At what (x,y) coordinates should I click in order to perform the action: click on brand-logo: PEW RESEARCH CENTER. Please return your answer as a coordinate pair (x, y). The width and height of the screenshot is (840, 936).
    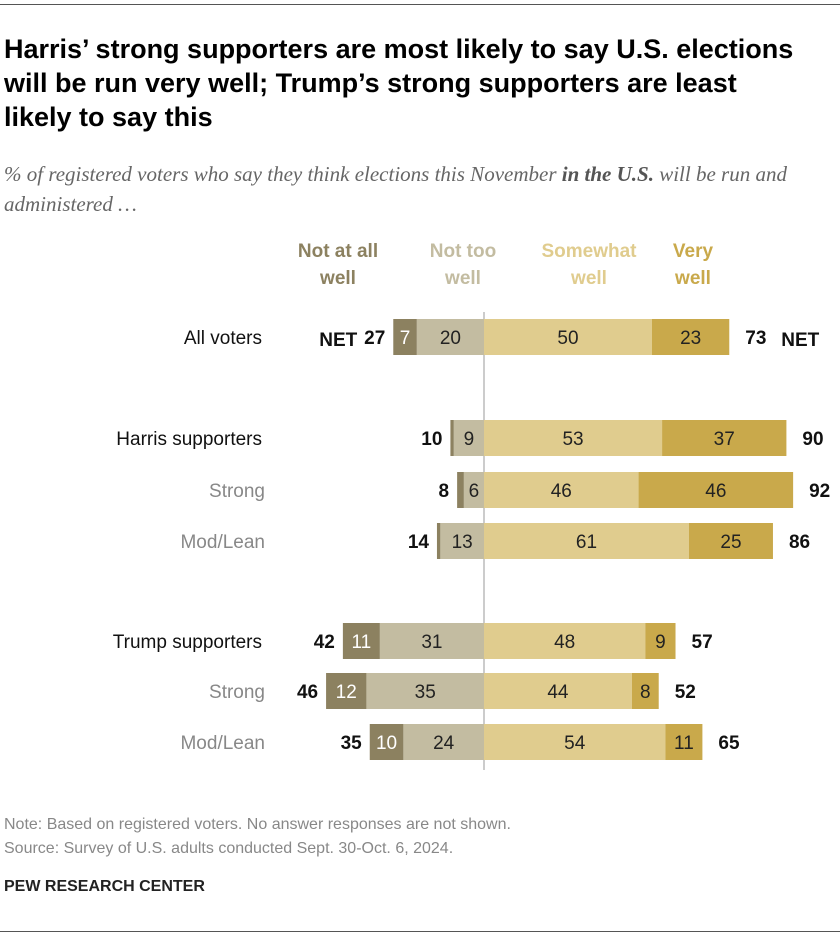
    Looking at the image, I should click on (104, 886).